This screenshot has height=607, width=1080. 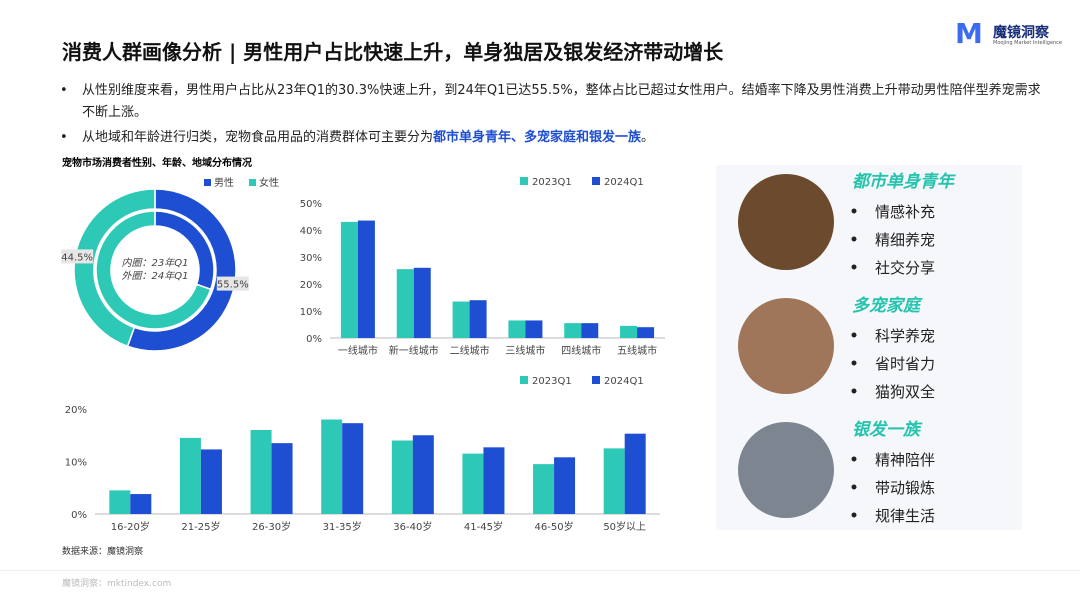 I want to click on persona-item: 省时省力, so click(x=905, y=364).